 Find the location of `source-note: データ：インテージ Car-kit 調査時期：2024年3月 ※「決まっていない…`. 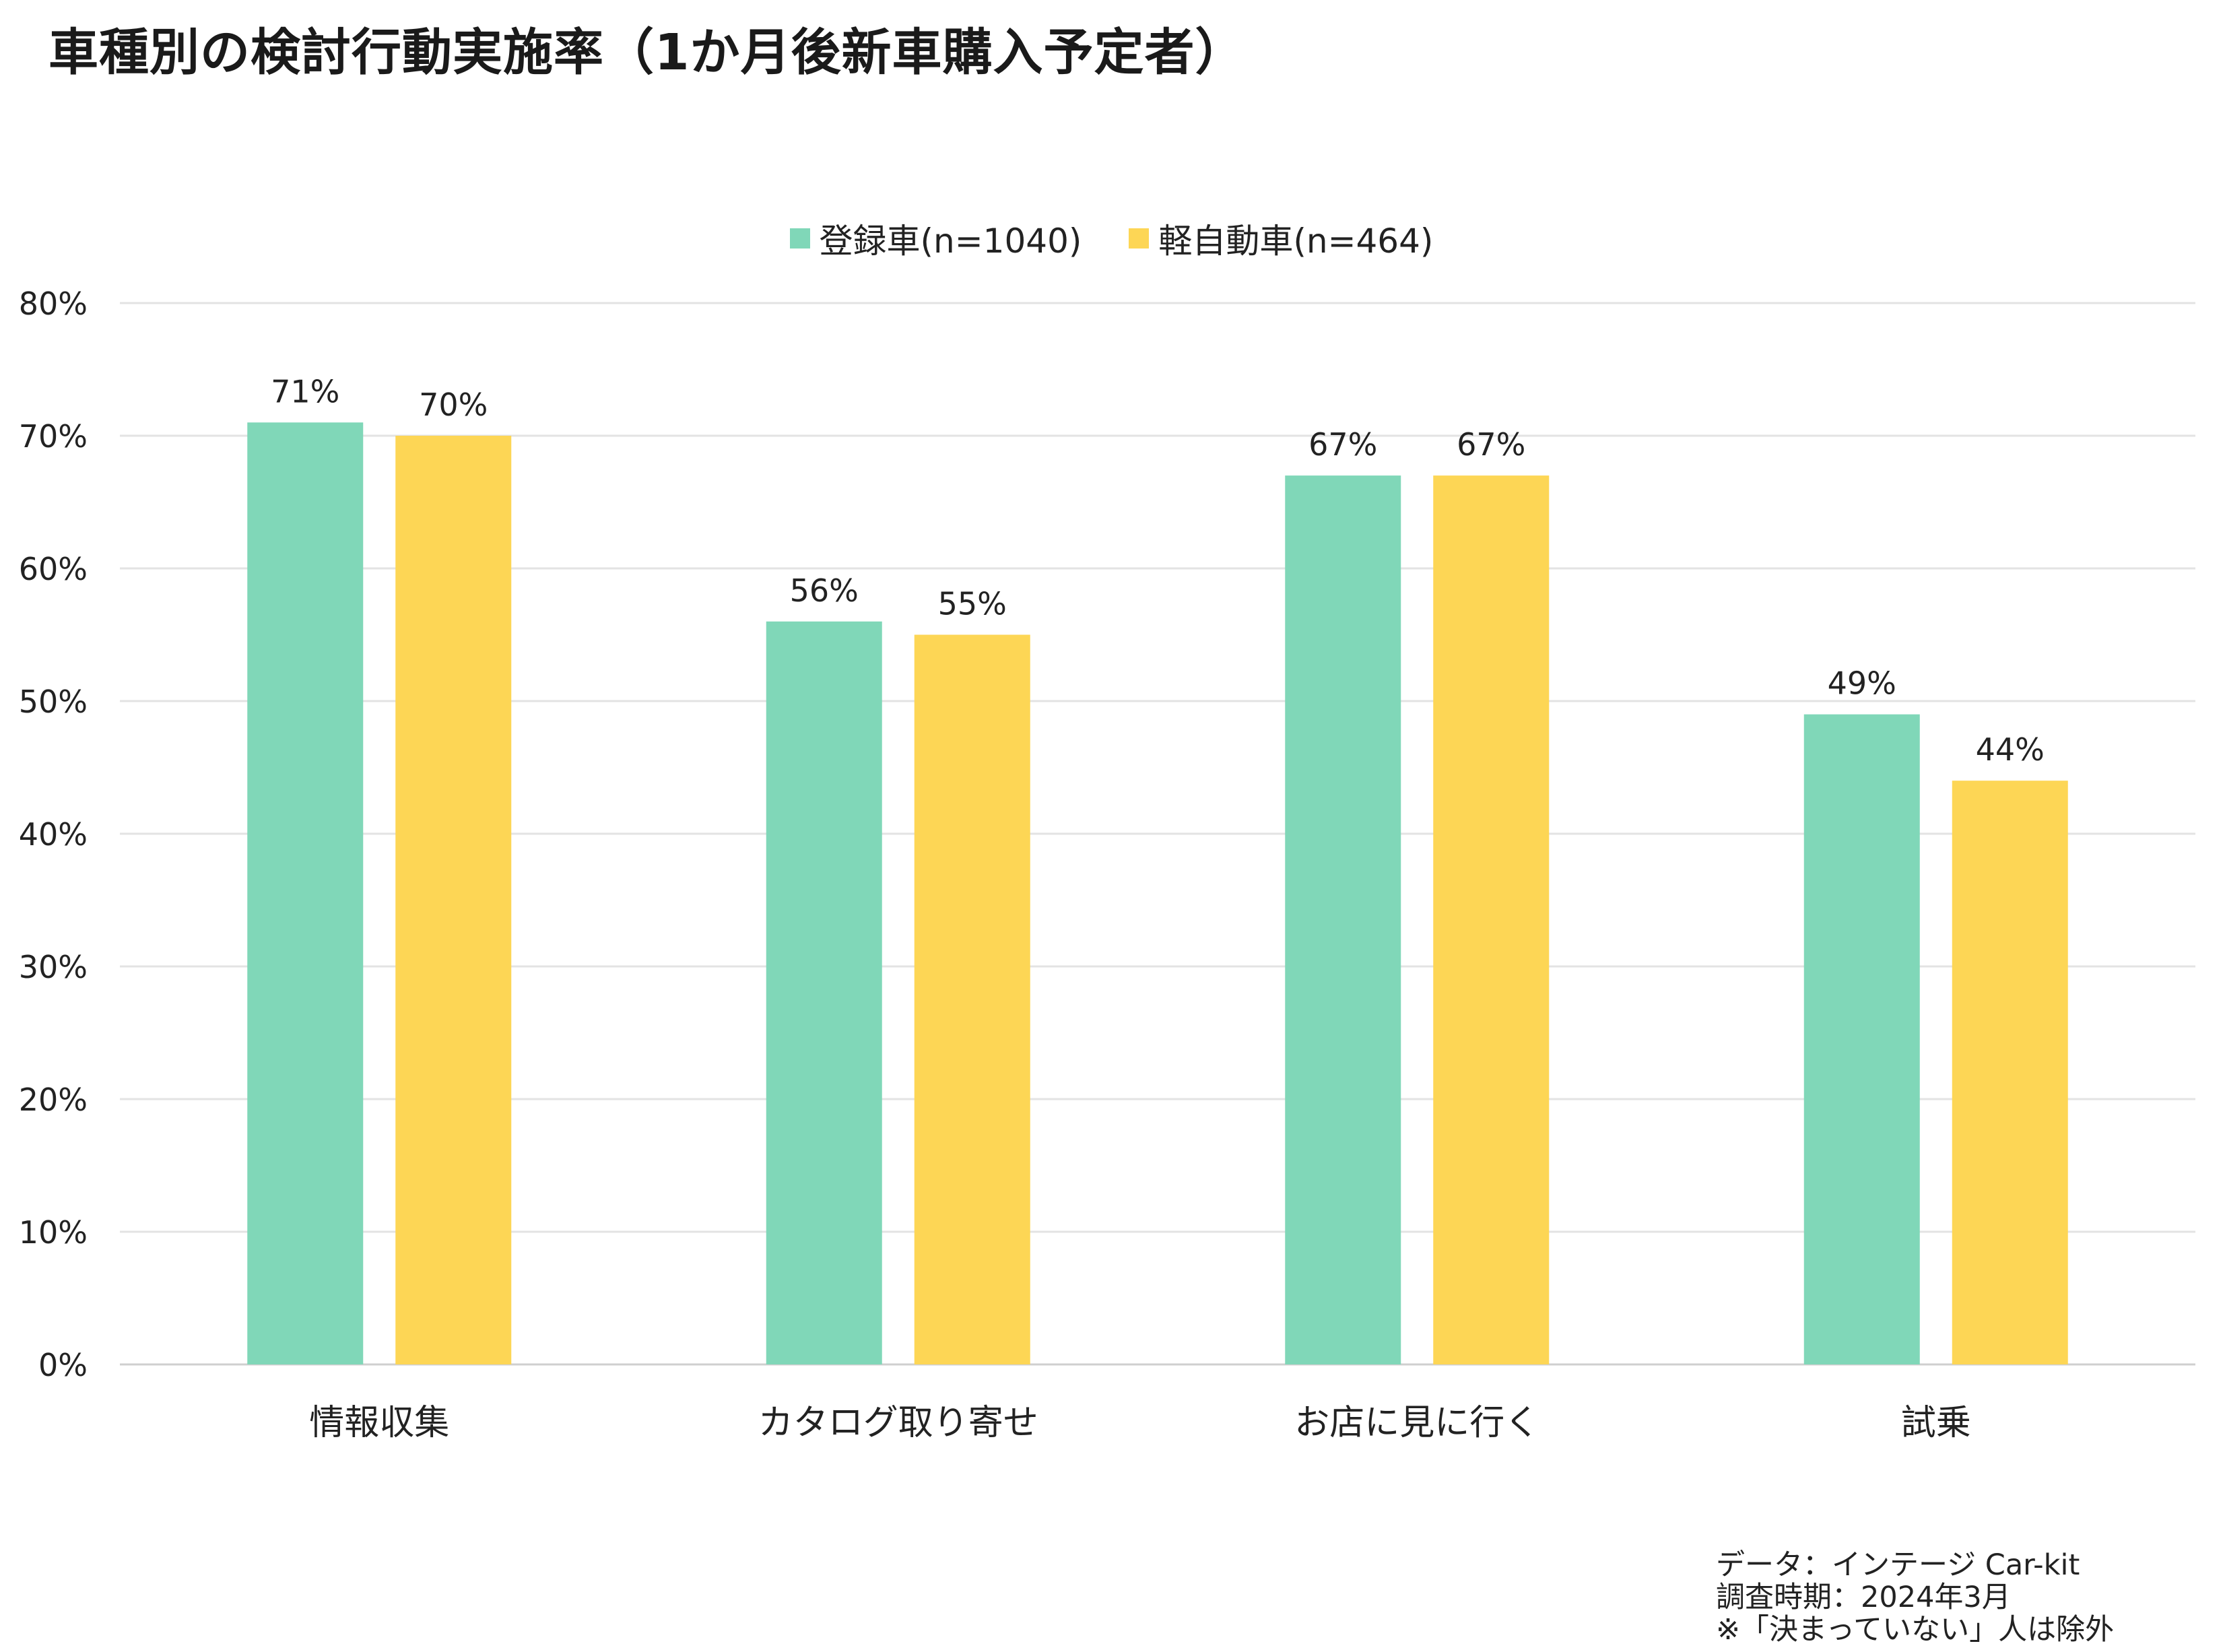

source-note: データ：インテージ Car-kit 調査時期：2024年3月 ※「決まっていない… is located at coordinates (1915, 1597).